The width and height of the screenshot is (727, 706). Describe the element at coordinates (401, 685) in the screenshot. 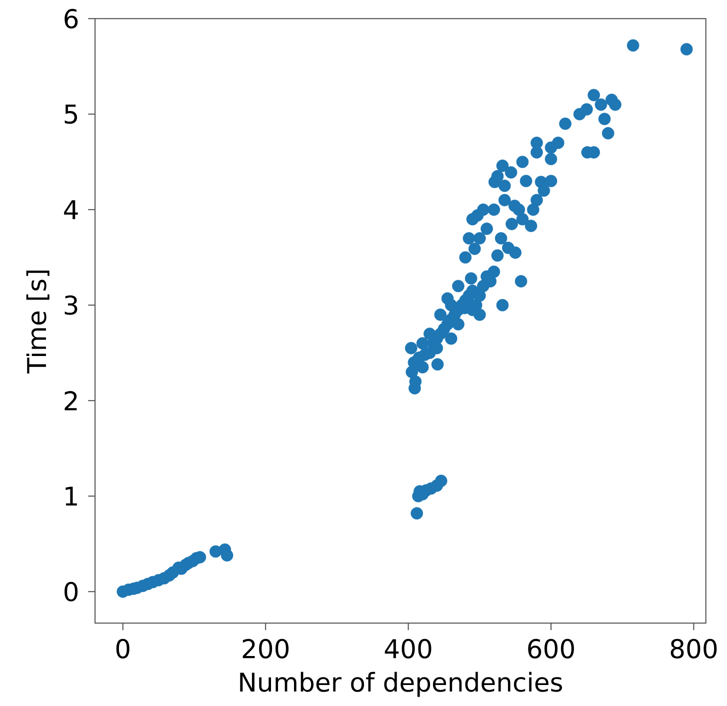

I see `x-axis-title: Number of dependencies` at that location.